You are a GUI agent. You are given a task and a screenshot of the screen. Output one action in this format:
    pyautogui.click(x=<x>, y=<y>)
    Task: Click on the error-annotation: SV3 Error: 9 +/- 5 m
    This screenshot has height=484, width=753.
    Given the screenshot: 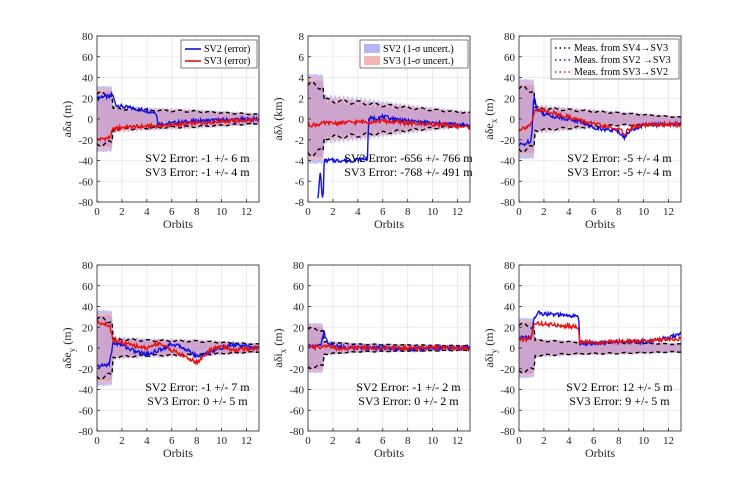 What is the action you would take?
    pyautogui.click(x=619, y=401)
    